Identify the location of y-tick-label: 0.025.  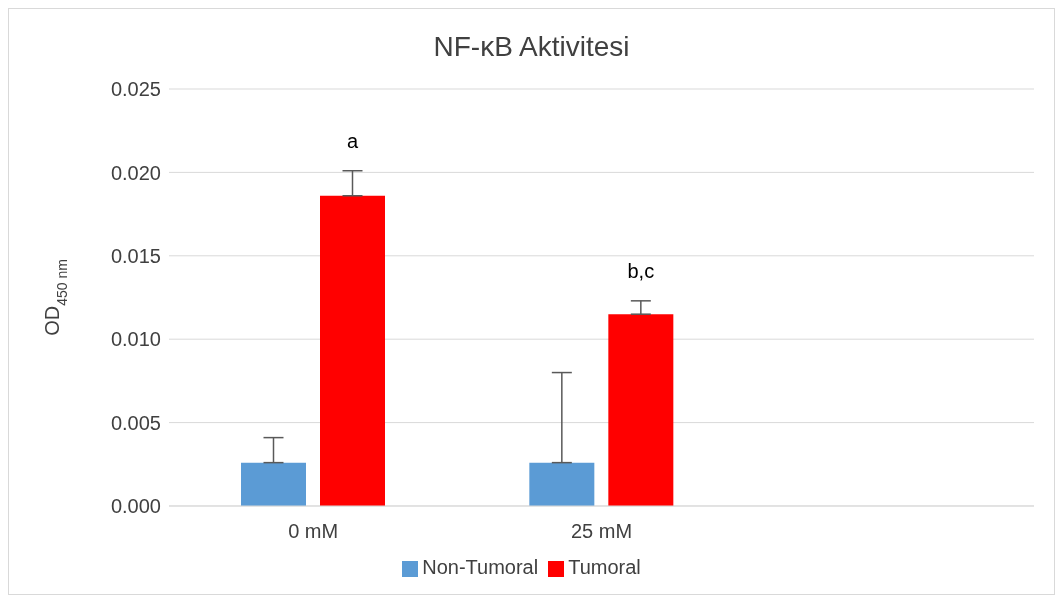
(135, 89).